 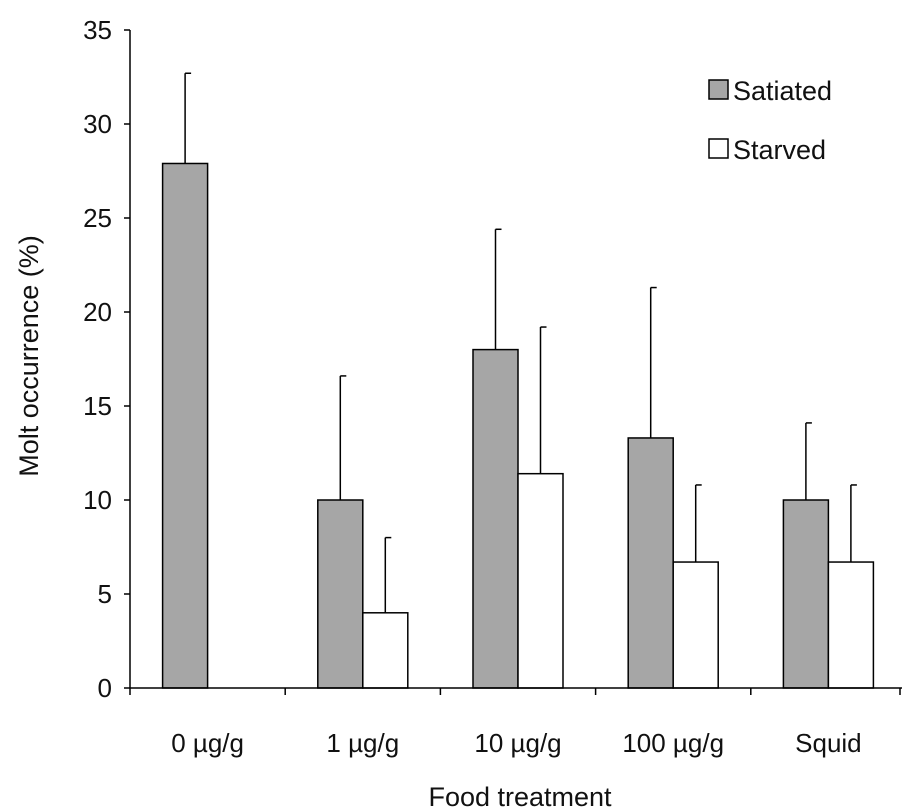 I want to click on x-tick-label-3: 100 µg/g, so click(x=673, y=743).